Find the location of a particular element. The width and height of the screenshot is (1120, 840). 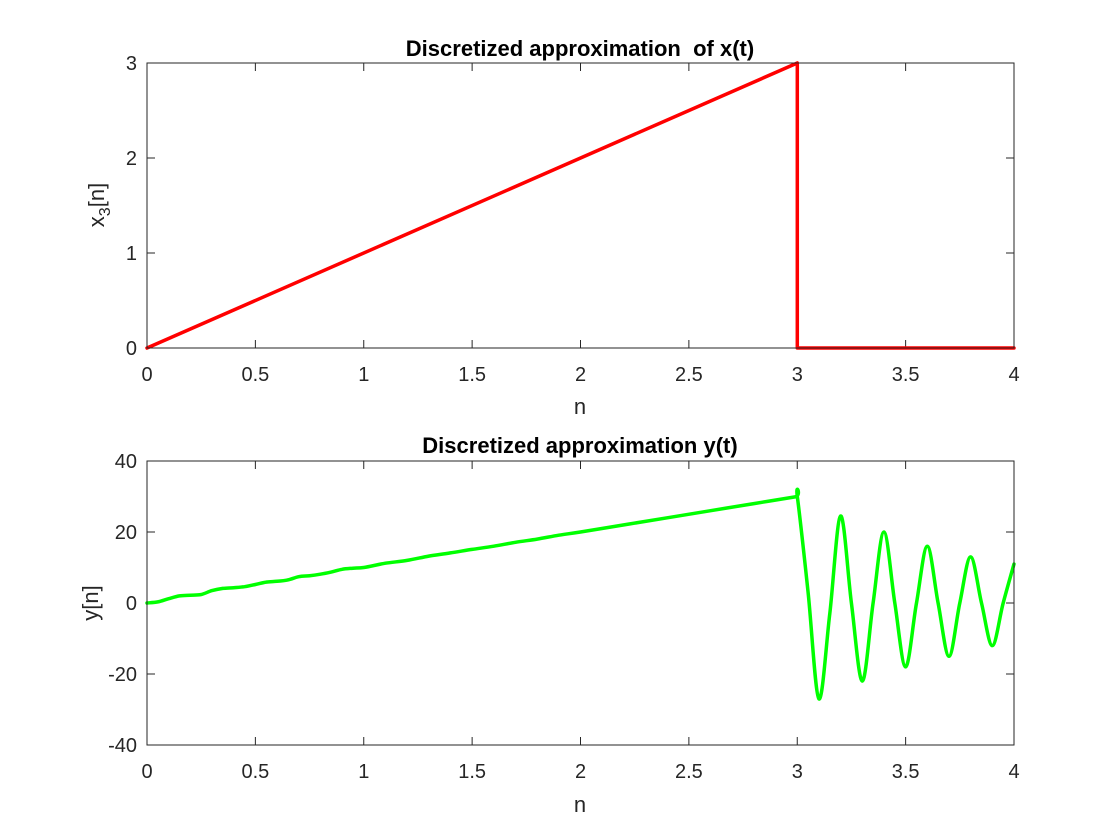

y-tick-label: 1 is located at coordinates (131, 254).